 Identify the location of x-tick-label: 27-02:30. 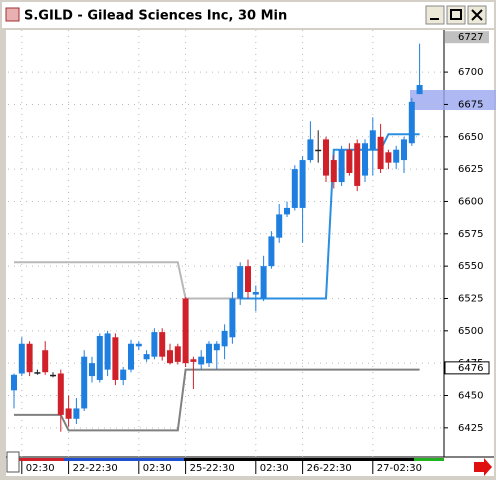
(399, 468).